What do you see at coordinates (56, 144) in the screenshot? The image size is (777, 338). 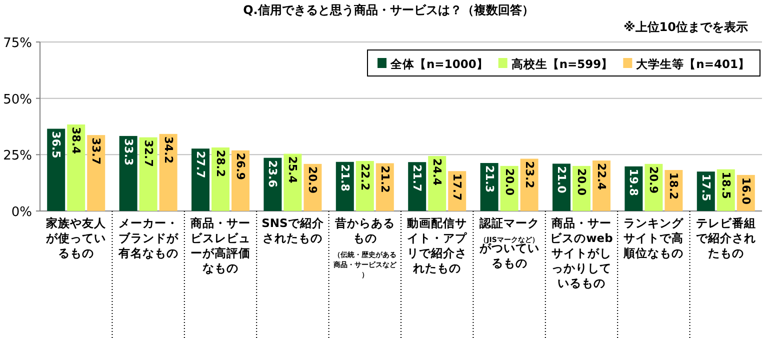 I see `data-label: 36.5` at bounding box center [56, 144].